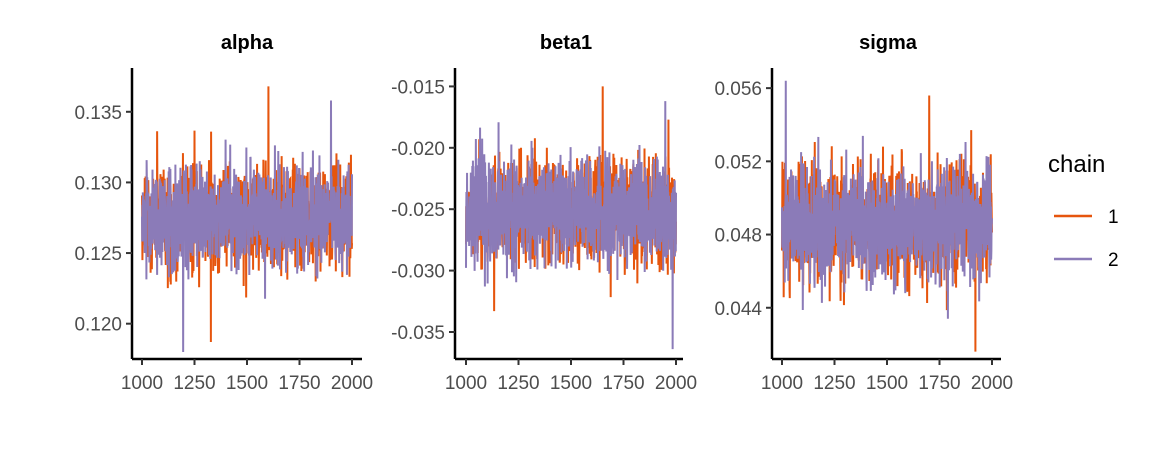  I want to click on y-tick-label: -0.030, so click(418, 272).